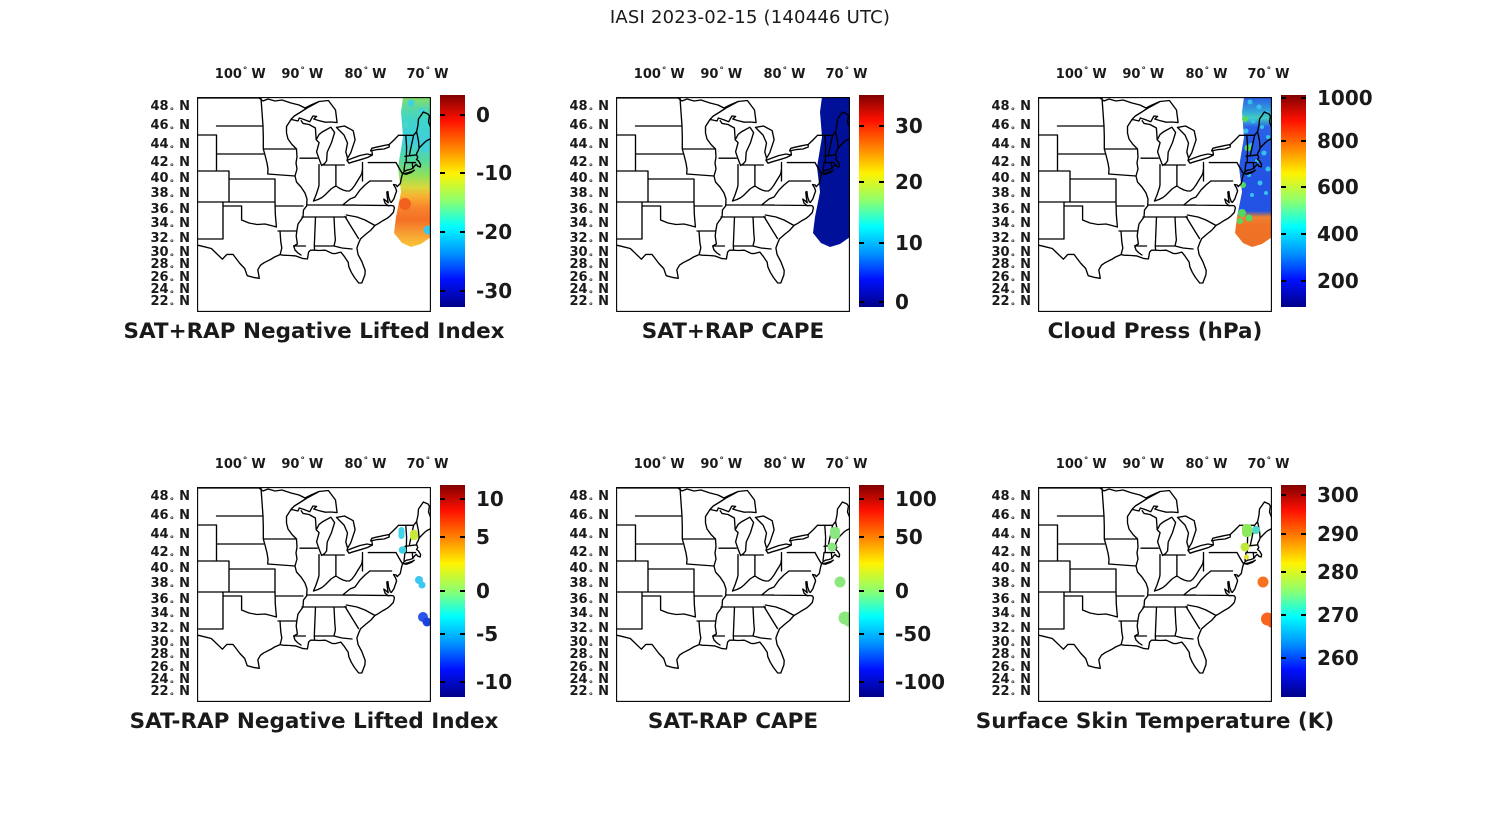 Image resolution: width=1500 pixels, height=825 pixels. I want to click on lat-tick-label: 48° N, so click(589, 108).